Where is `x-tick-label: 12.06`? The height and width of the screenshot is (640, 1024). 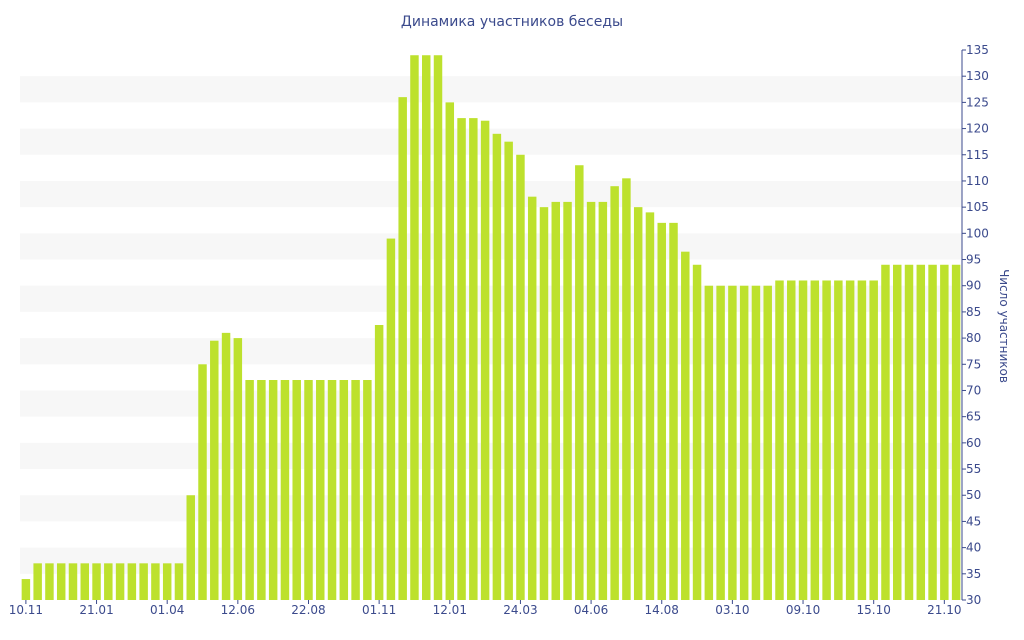 x-tick-label: 12.06 is located at coordinates (238, 610).